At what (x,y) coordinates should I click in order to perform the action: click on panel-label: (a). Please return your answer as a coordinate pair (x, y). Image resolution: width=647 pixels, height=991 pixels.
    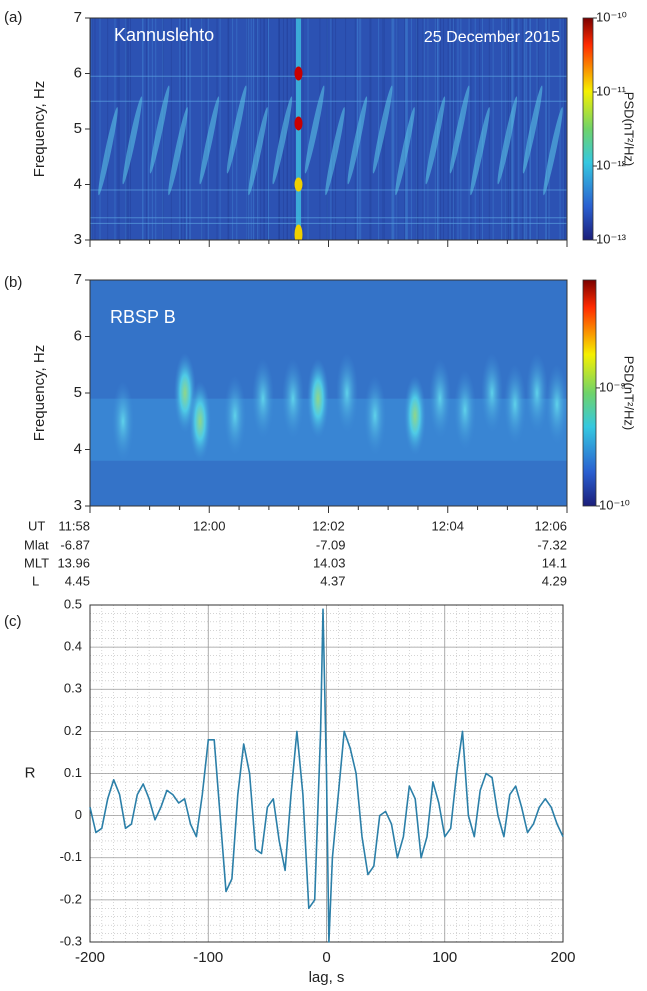
    Looking at the image, I should click on (13, 17).